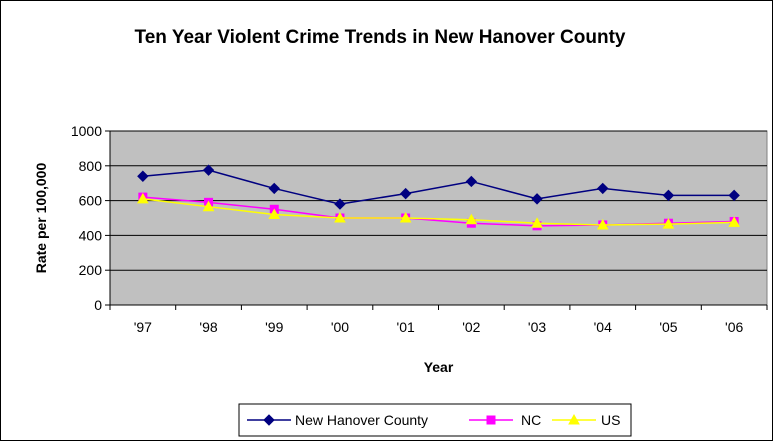 Image resolution: width=773 pixels, height=441 pixels. I want to click on x-tick-label: '06, so click(734, 327).